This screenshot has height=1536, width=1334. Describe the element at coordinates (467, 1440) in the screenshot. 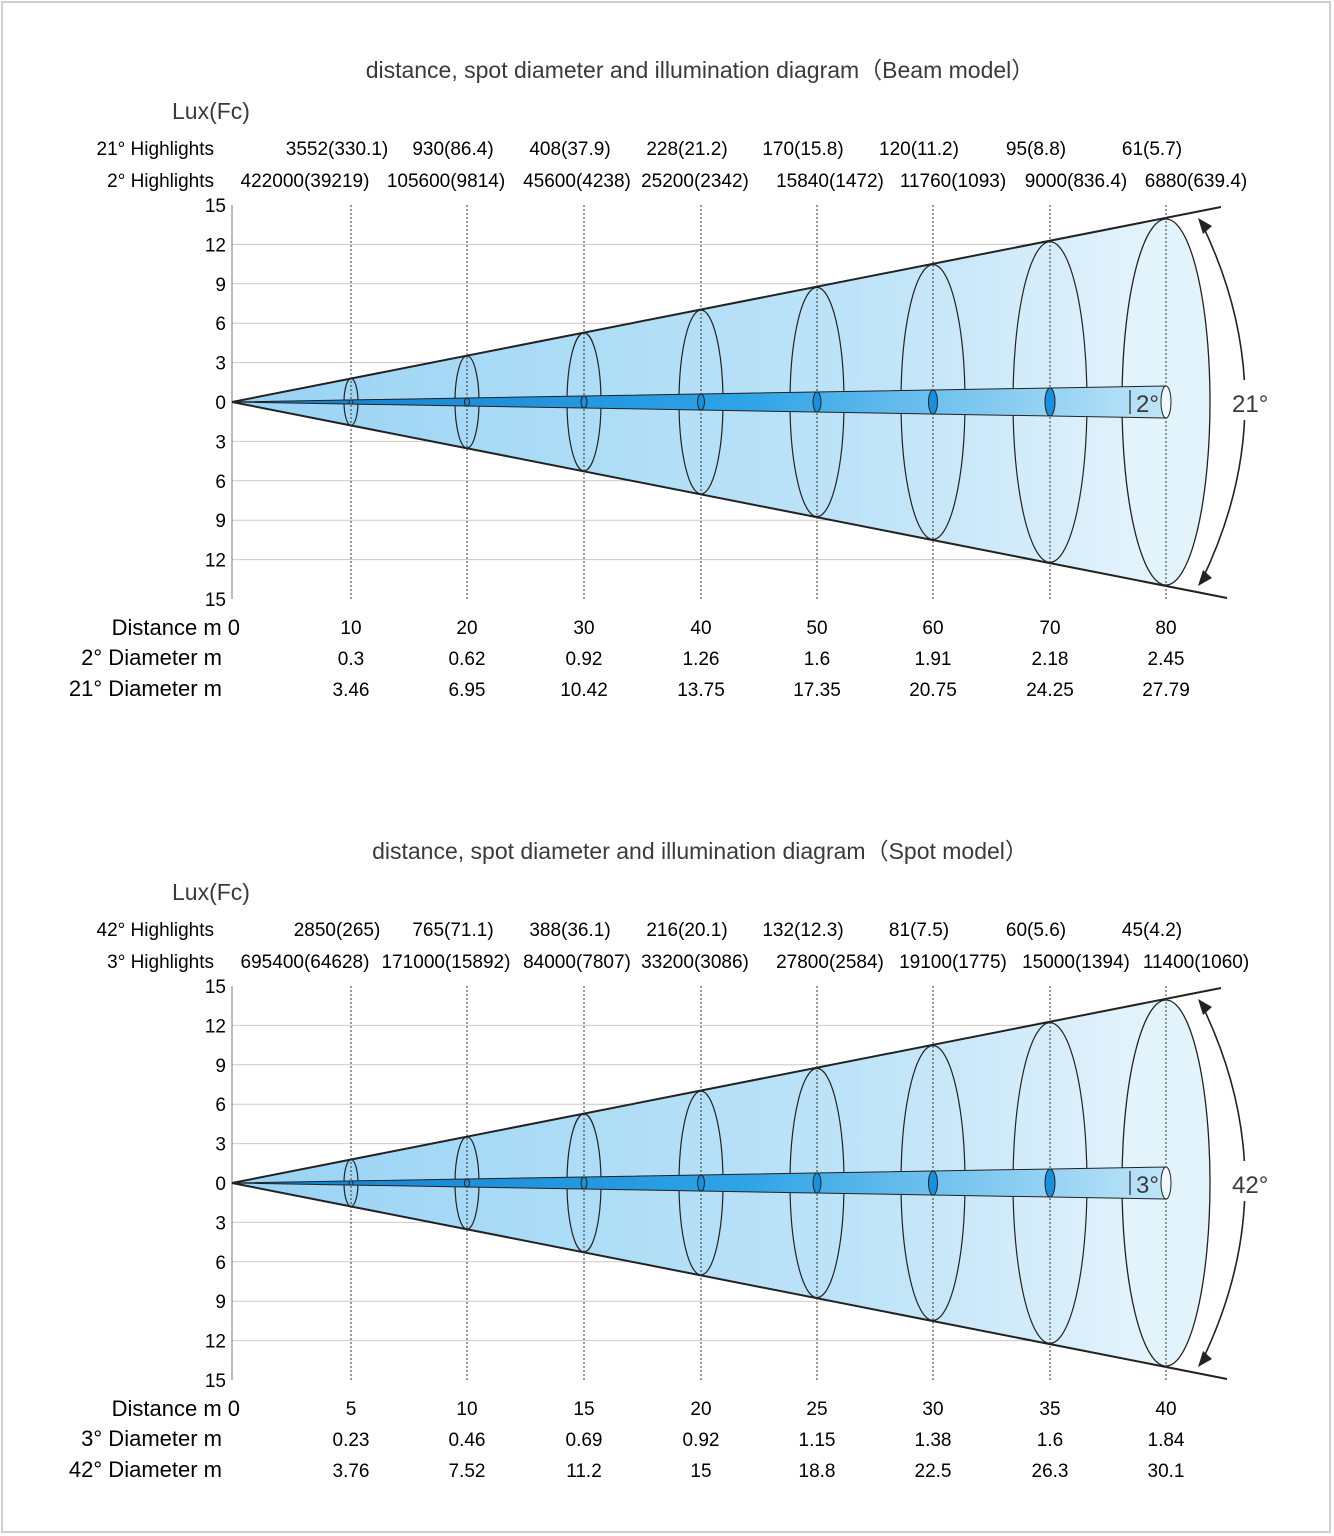

I see `narrow-diameter-value: 0.46` at that location.